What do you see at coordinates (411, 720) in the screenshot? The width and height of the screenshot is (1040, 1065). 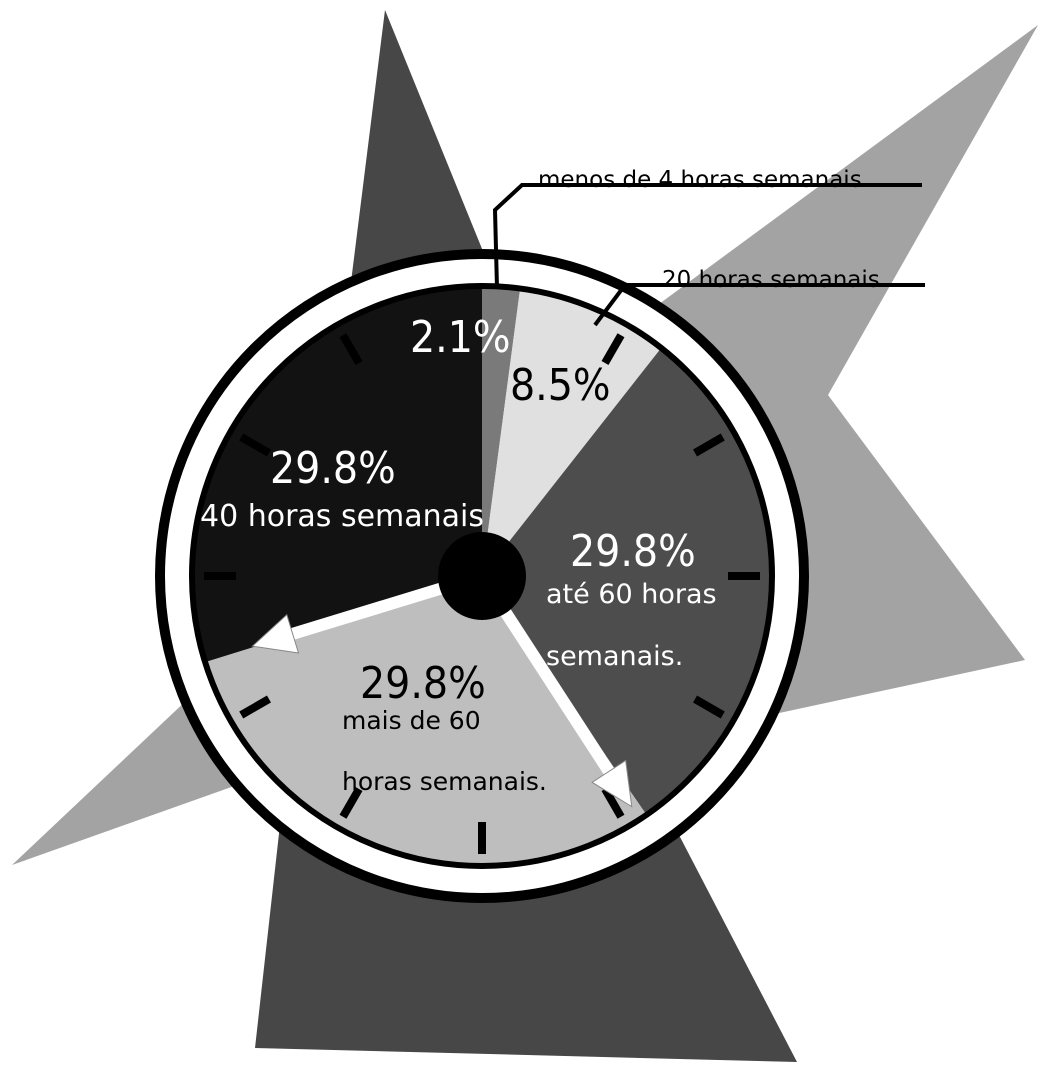 I see `slice-label: mais de 60` at bounding box center [411, 720].